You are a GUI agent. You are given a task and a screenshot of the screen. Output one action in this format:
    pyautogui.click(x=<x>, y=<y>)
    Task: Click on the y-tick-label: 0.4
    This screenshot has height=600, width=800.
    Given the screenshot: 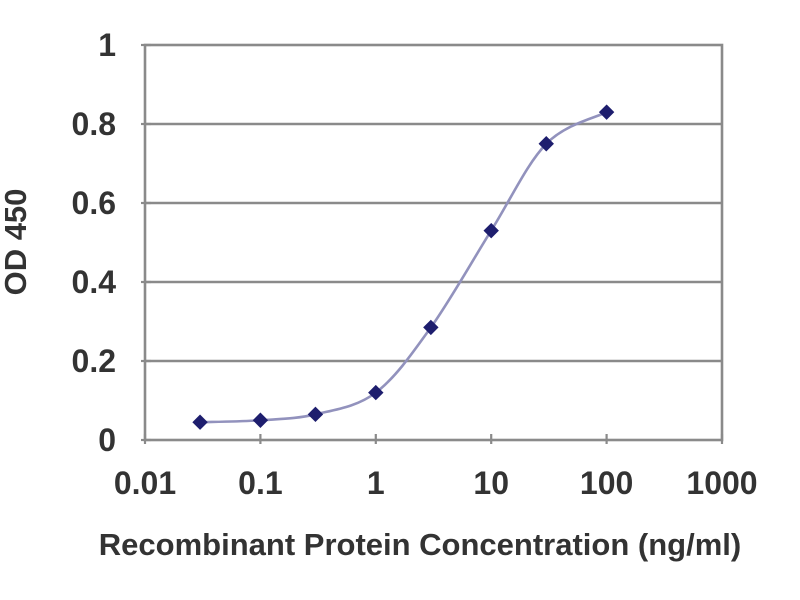 What is the action you would take?
    pyautogui.click(x=93, y=282)
    